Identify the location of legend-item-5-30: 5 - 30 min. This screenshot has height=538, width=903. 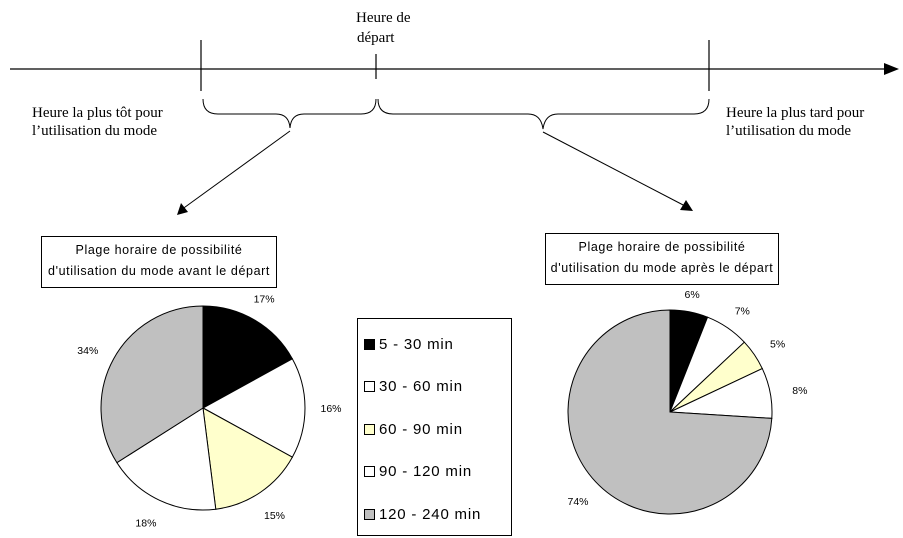
(409, 344).